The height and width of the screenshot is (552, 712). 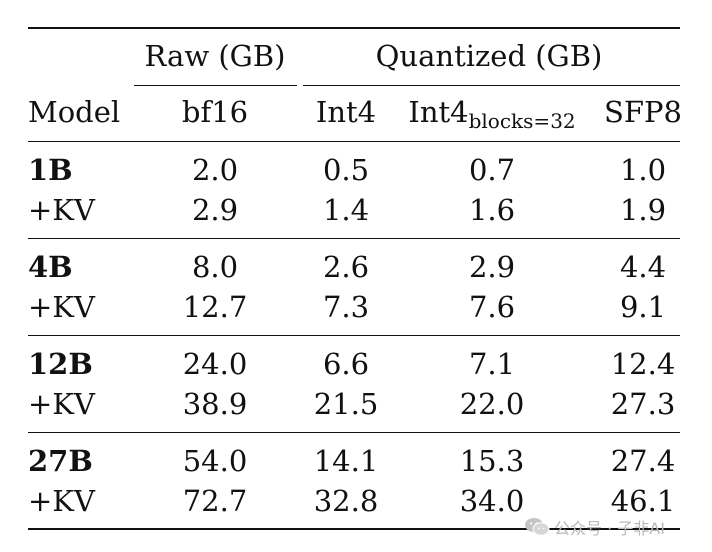 I want to click on cell-1b-kv-sfp8: 1.9, so click(x=643, y=210).